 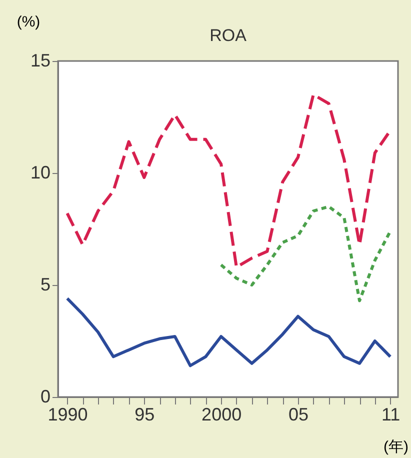 What do you see at coordinates (40, 60) in the screenshot?
I see `y-tick-label: 15` at bounding box center [40, 60].